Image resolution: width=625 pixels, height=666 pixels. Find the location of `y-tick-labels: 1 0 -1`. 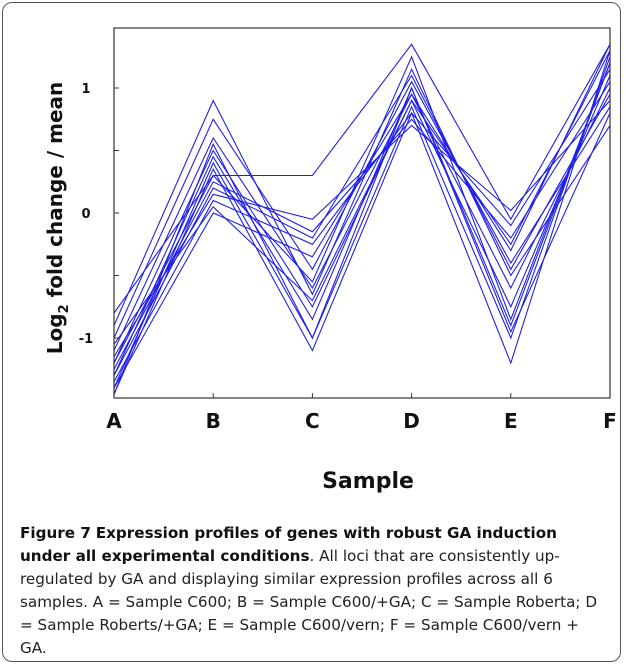

y-tick-labels: 1 0 -1 is located at coordinates (86, 214).